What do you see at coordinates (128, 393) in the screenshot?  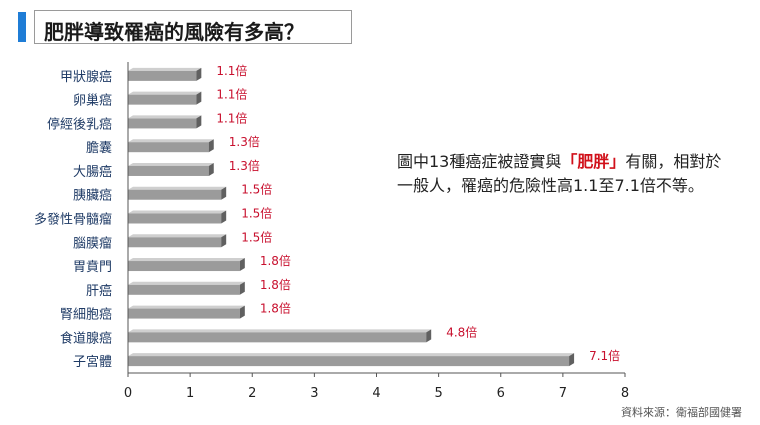 I see `x-tick-label: 0` at bounding box center [128, 393].